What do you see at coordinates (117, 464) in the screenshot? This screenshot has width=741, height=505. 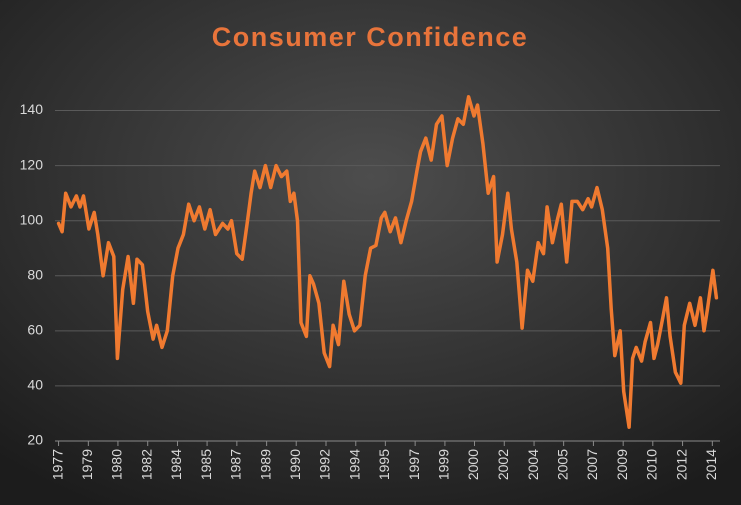 I see `x-tick-label: 1980` at bounding box center [117, 464].